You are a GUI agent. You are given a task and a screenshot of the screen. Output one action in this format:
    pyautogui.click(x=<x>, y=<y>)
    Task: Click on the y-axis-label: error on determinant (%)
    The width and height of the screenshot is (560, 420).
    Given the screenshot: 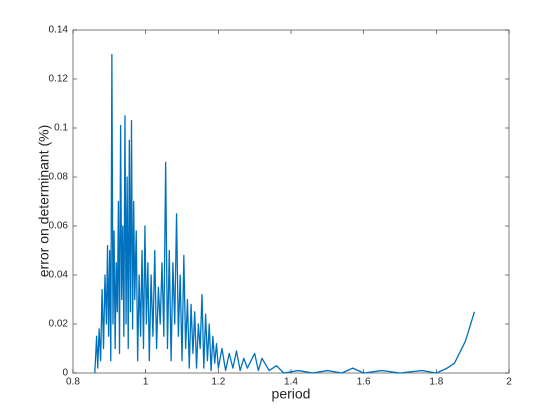 What is the action you would take?
    pyautogui.click(x=44, y=201)
    